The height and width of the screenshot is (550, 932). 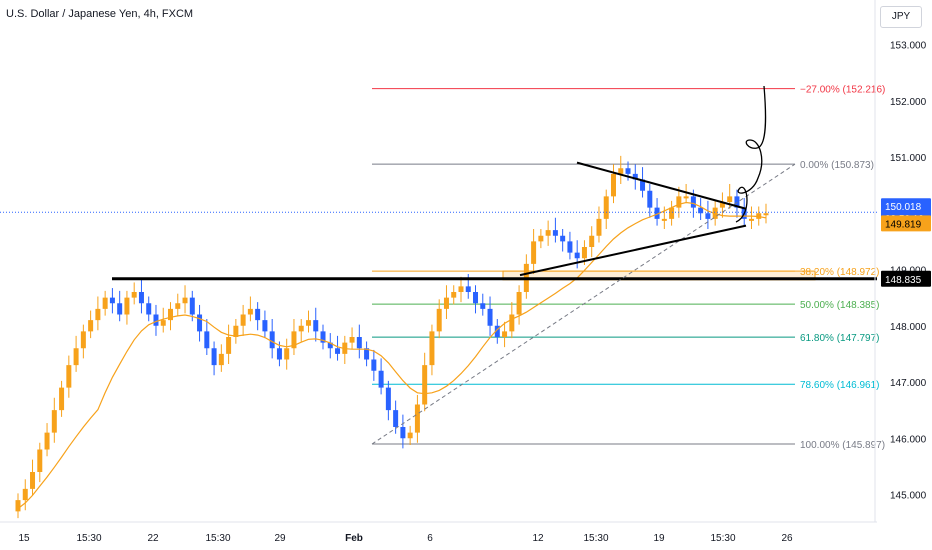 I want to click on price-tick-label: 147.000, so click(x=908, y=383).